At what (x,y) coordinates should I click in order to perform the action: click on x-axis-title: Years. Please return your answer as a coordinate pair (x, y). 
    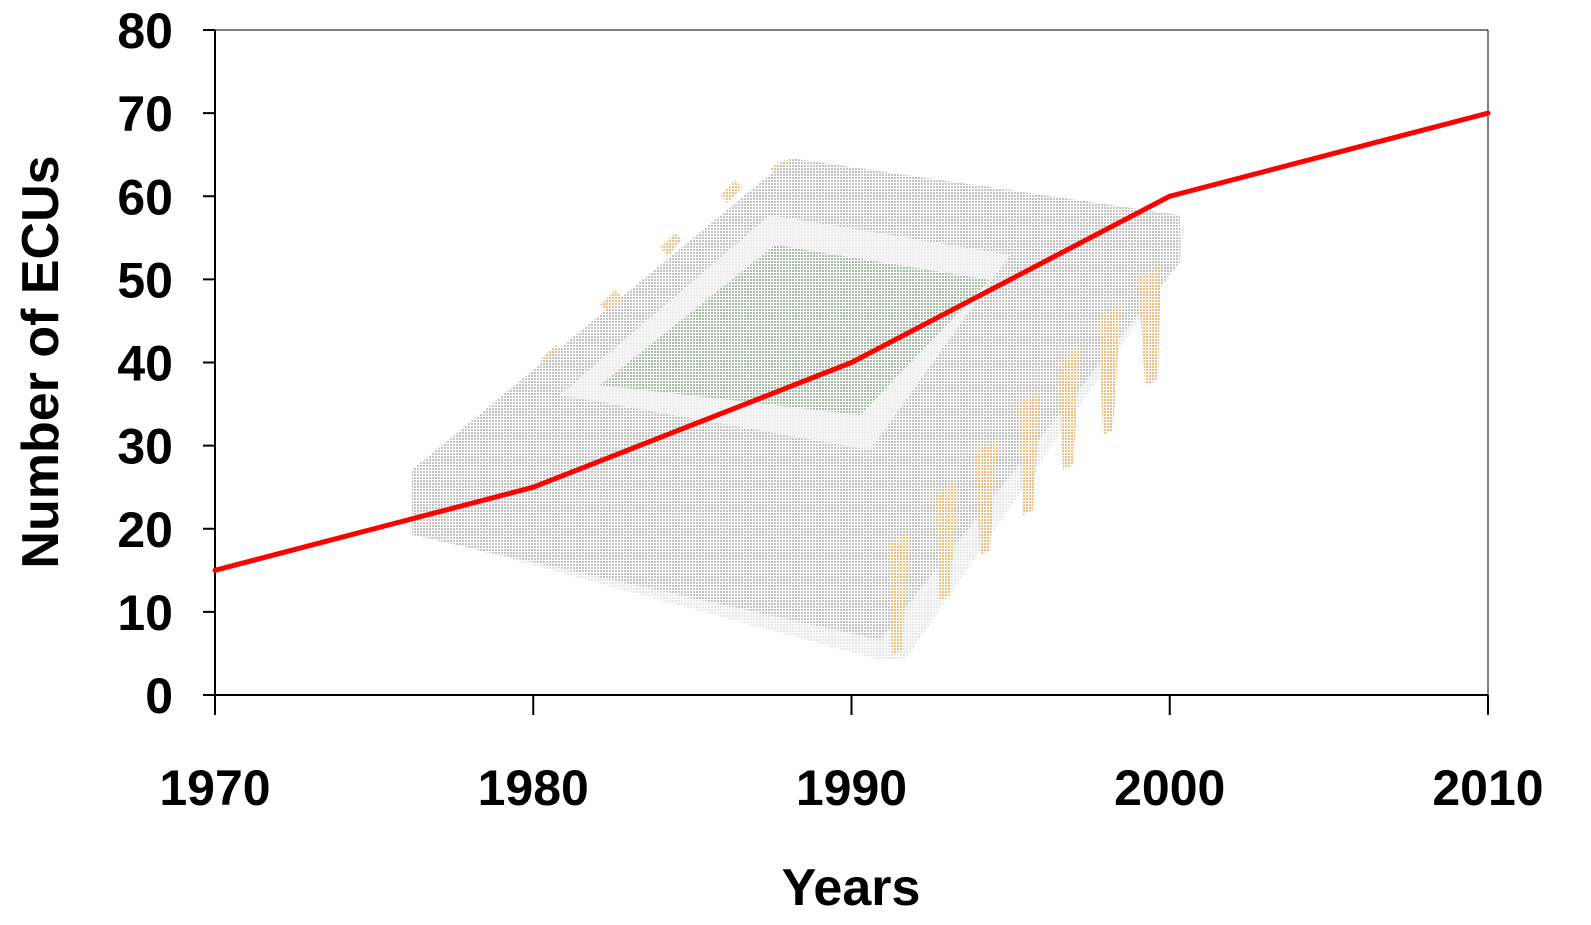
    Looking at the image, I should click on (851, 888).